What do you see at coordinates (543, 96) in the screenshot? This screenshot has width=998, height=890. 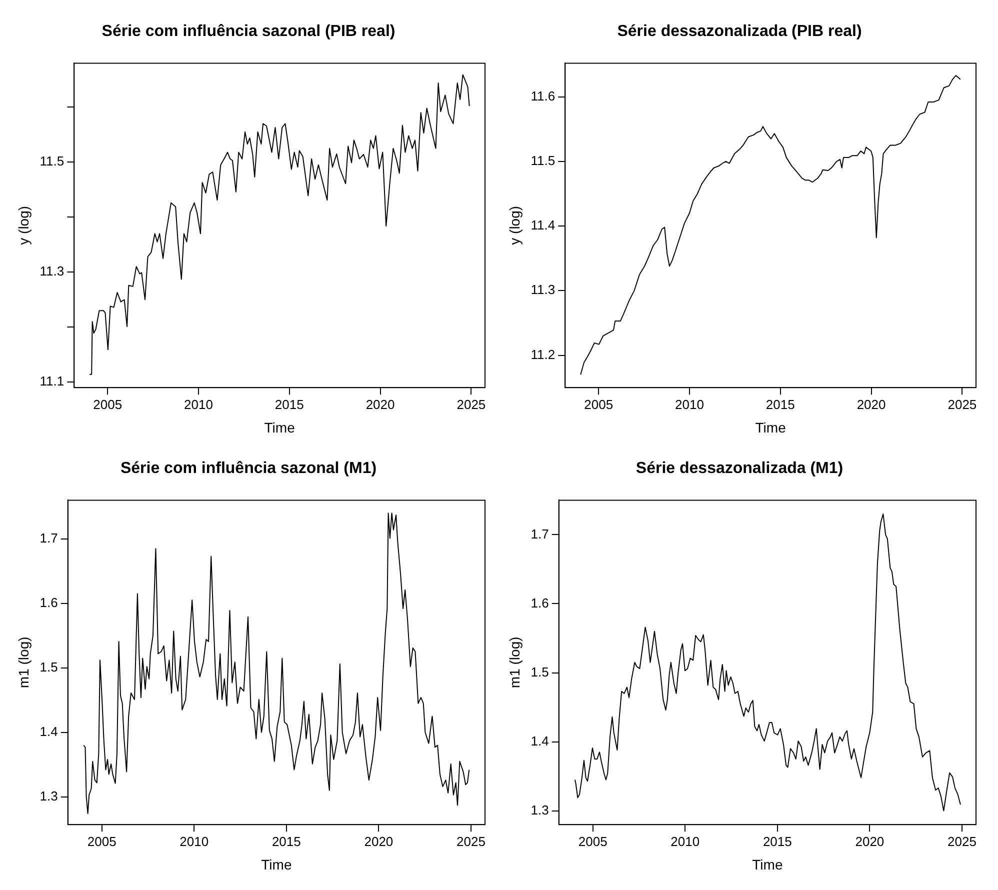 I see `y-tick-label: 11.6` at bounding box center [543, 96].